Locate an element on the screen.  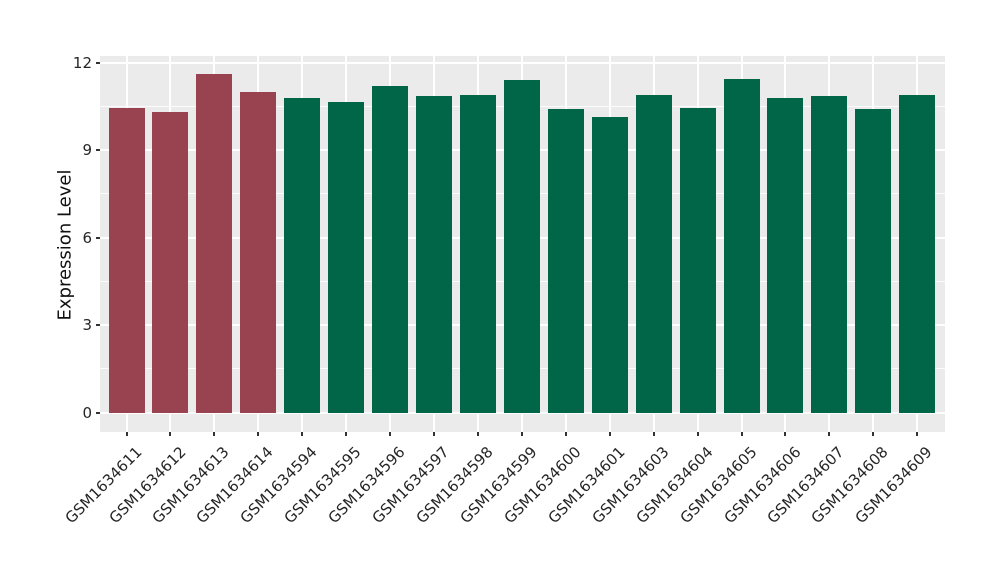
bar-GSM1634606 is located at coordinates (785, 255).